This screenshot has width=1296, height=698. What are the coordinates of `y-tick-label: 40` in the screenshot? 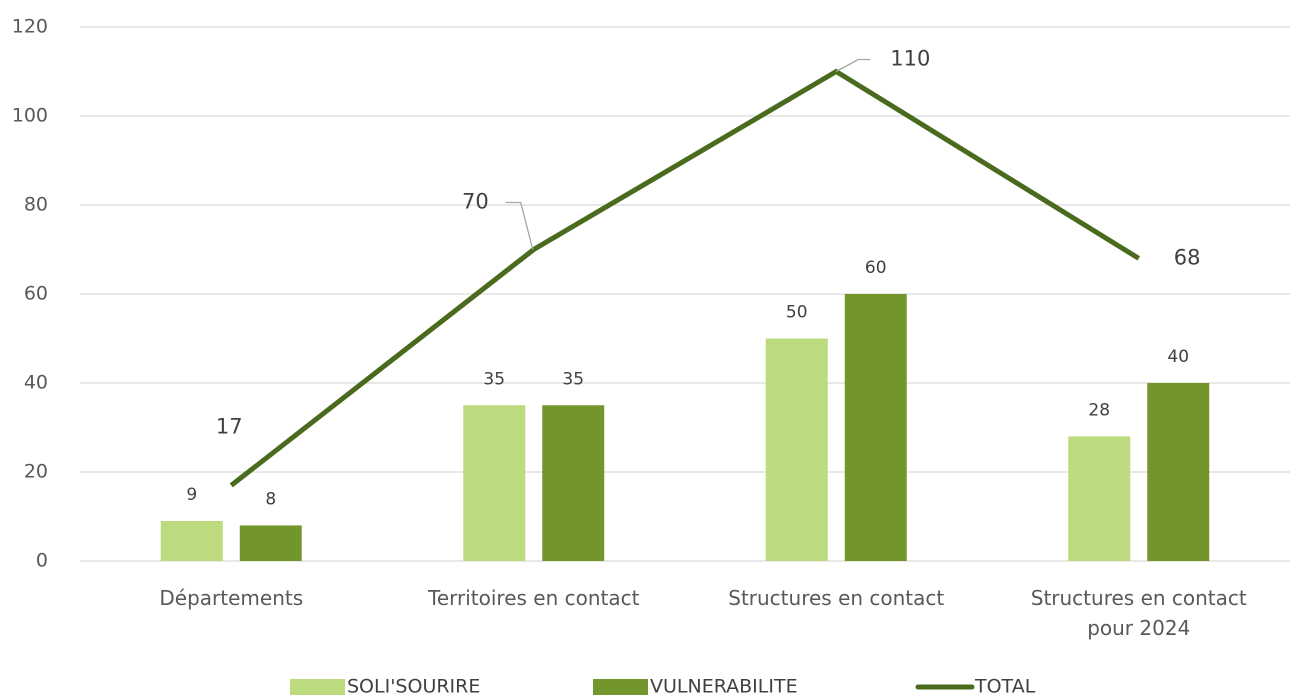 It's located at (36, 383).